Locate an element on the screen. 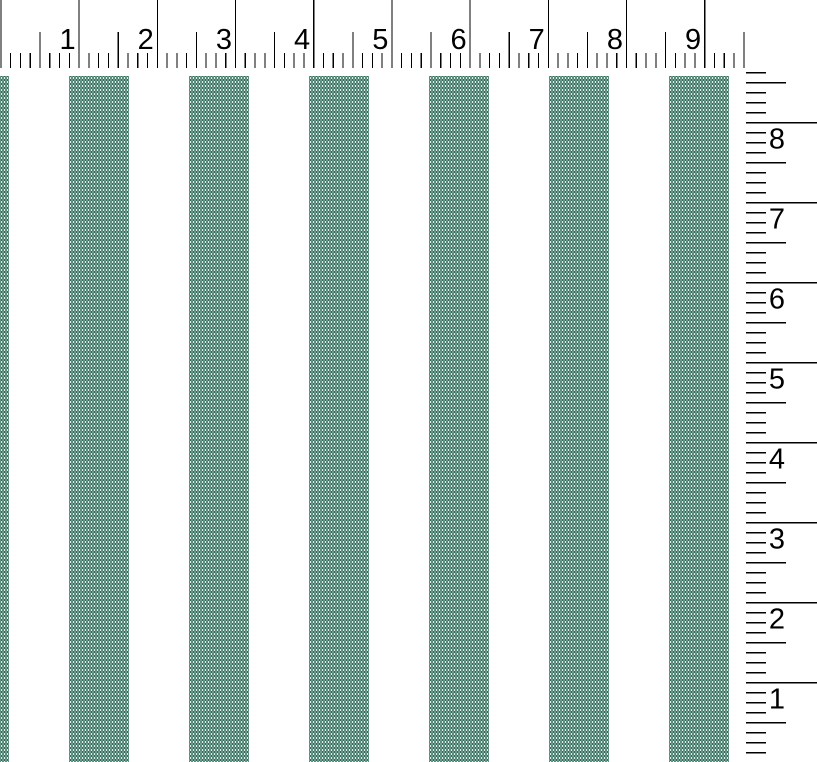 Image resolution: width=817 pixels, height=762 pixels. top-ruler-number: 7 is located at coordinates (537, 40).